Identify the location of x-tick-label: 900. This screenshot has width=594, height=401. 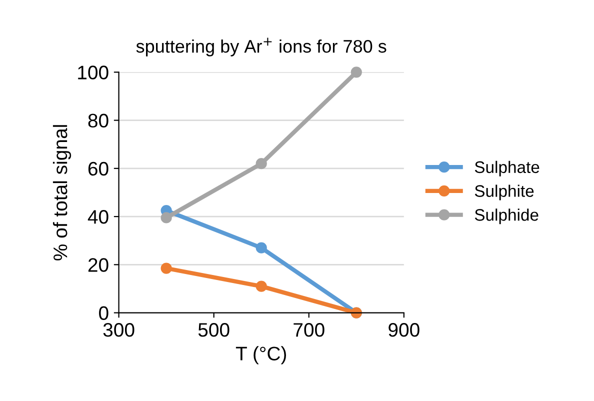
(404, 330).